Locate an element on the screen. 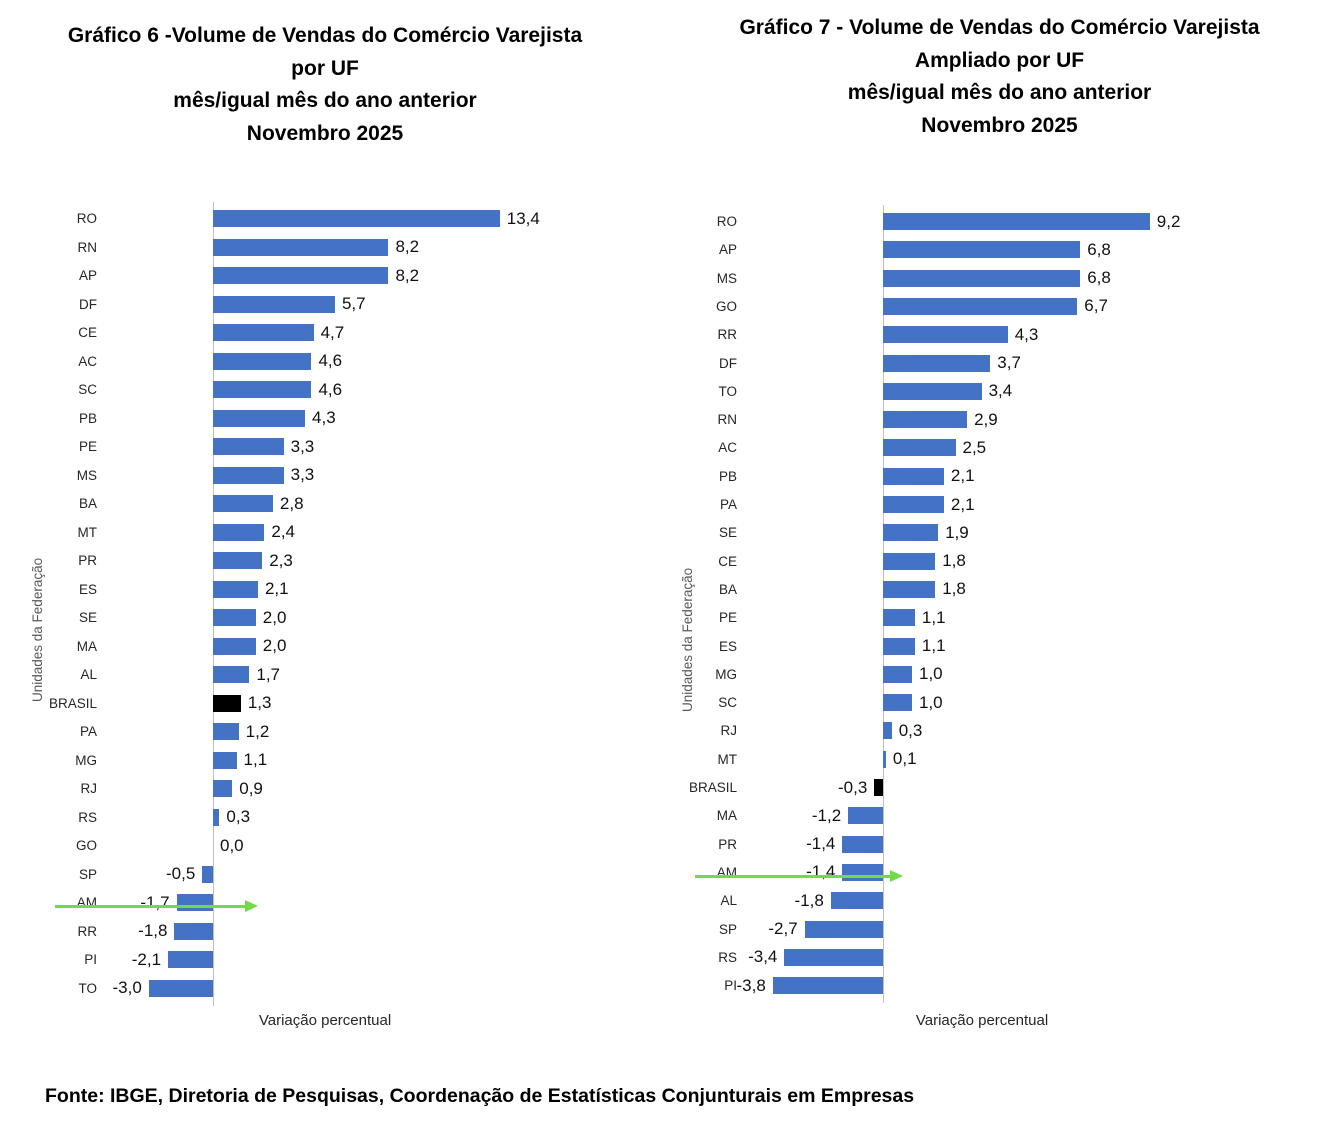 This screenshot has height=1142, width=1338. bar-rj is located at coordinates (223, 788).